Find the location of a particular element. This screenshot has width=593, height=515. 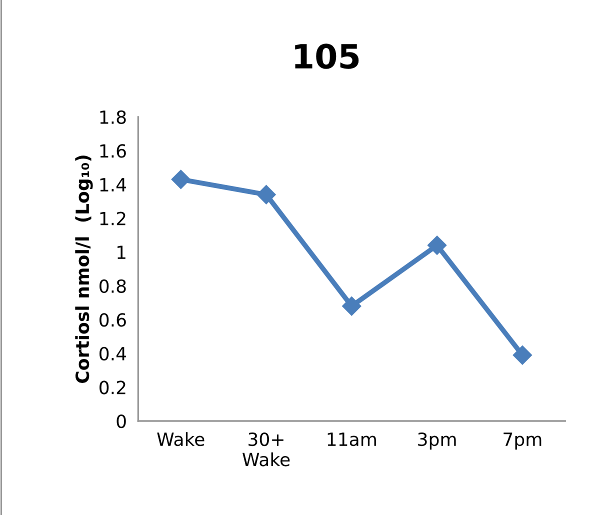

y-tick-label: 0.4 is located at coordinates (113, 353).